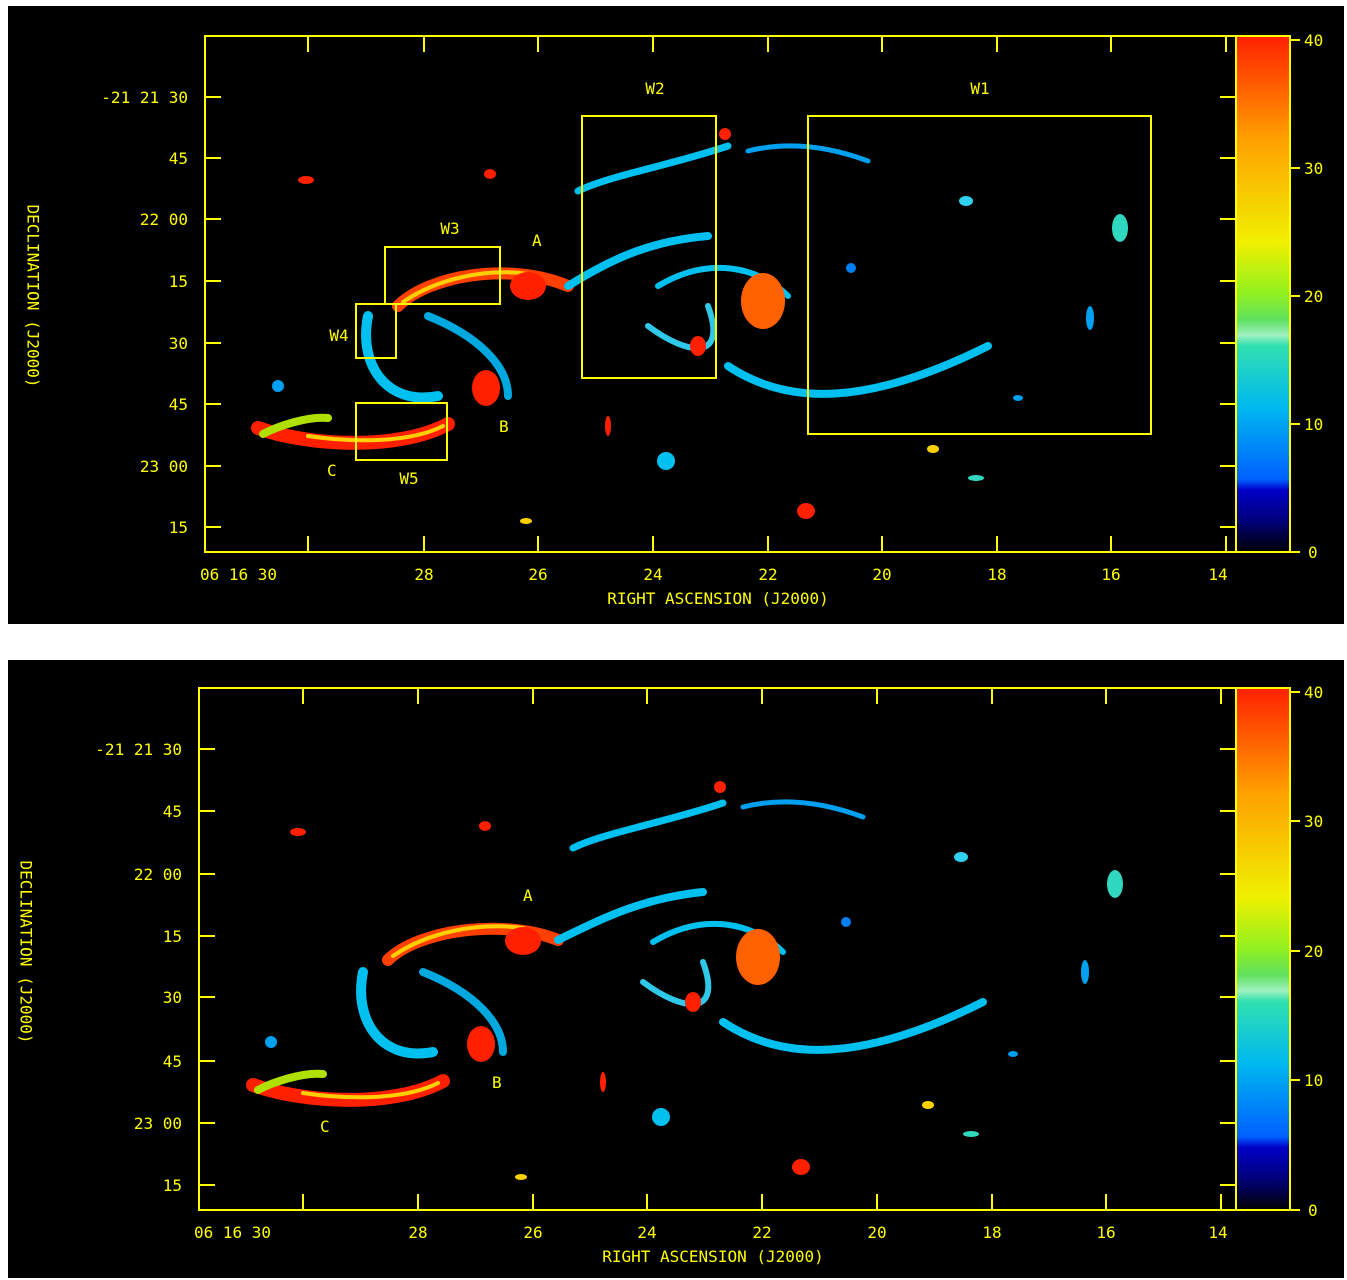 This screenshot has width=1347, height=1280. I want to click on region-label-w2: W2, so click(654, 88).